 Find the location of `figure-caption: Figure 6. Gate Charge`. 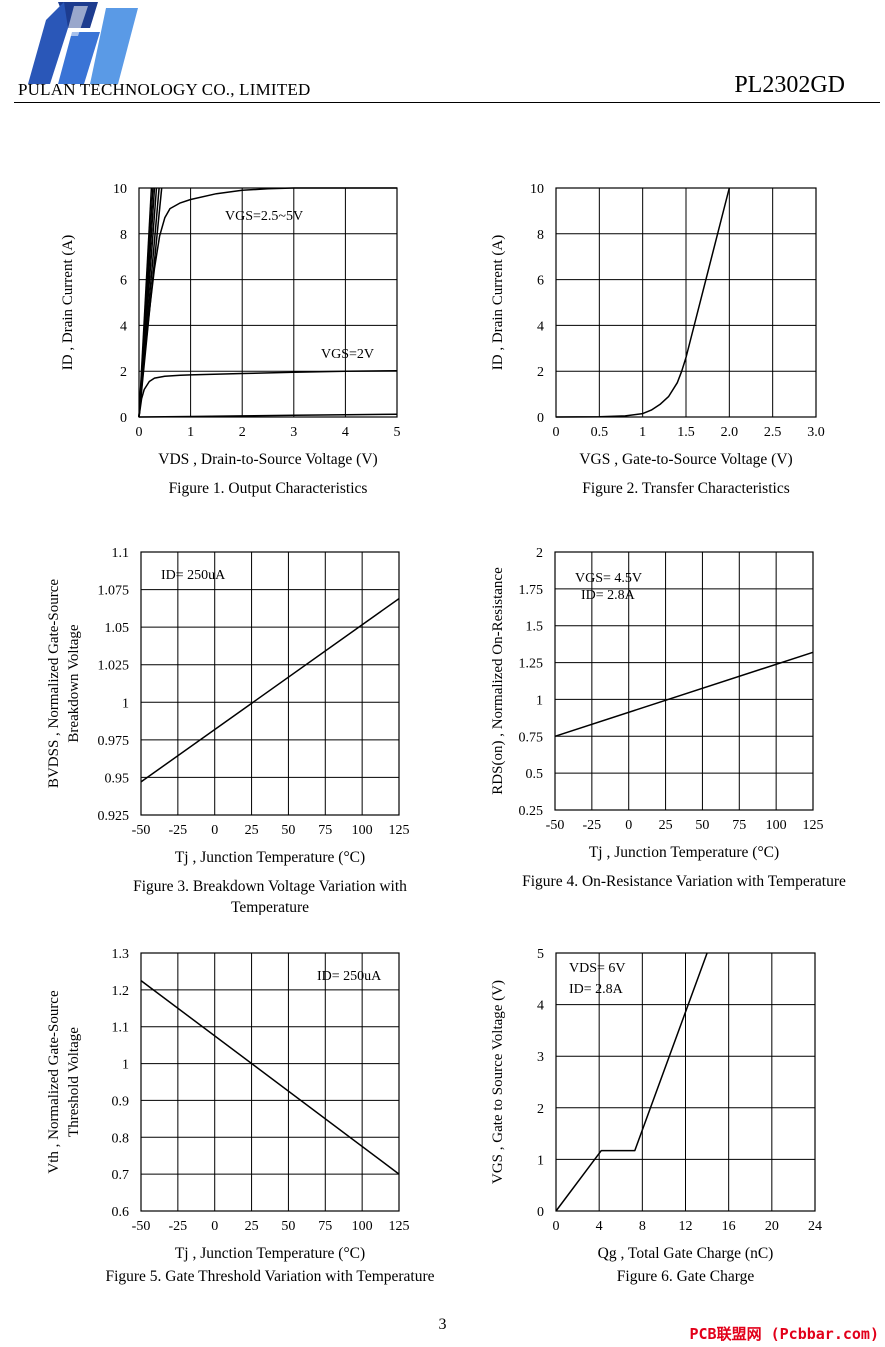

figure-caption: Figure 6. Gate Charge is located at coordinates (686, 1276).